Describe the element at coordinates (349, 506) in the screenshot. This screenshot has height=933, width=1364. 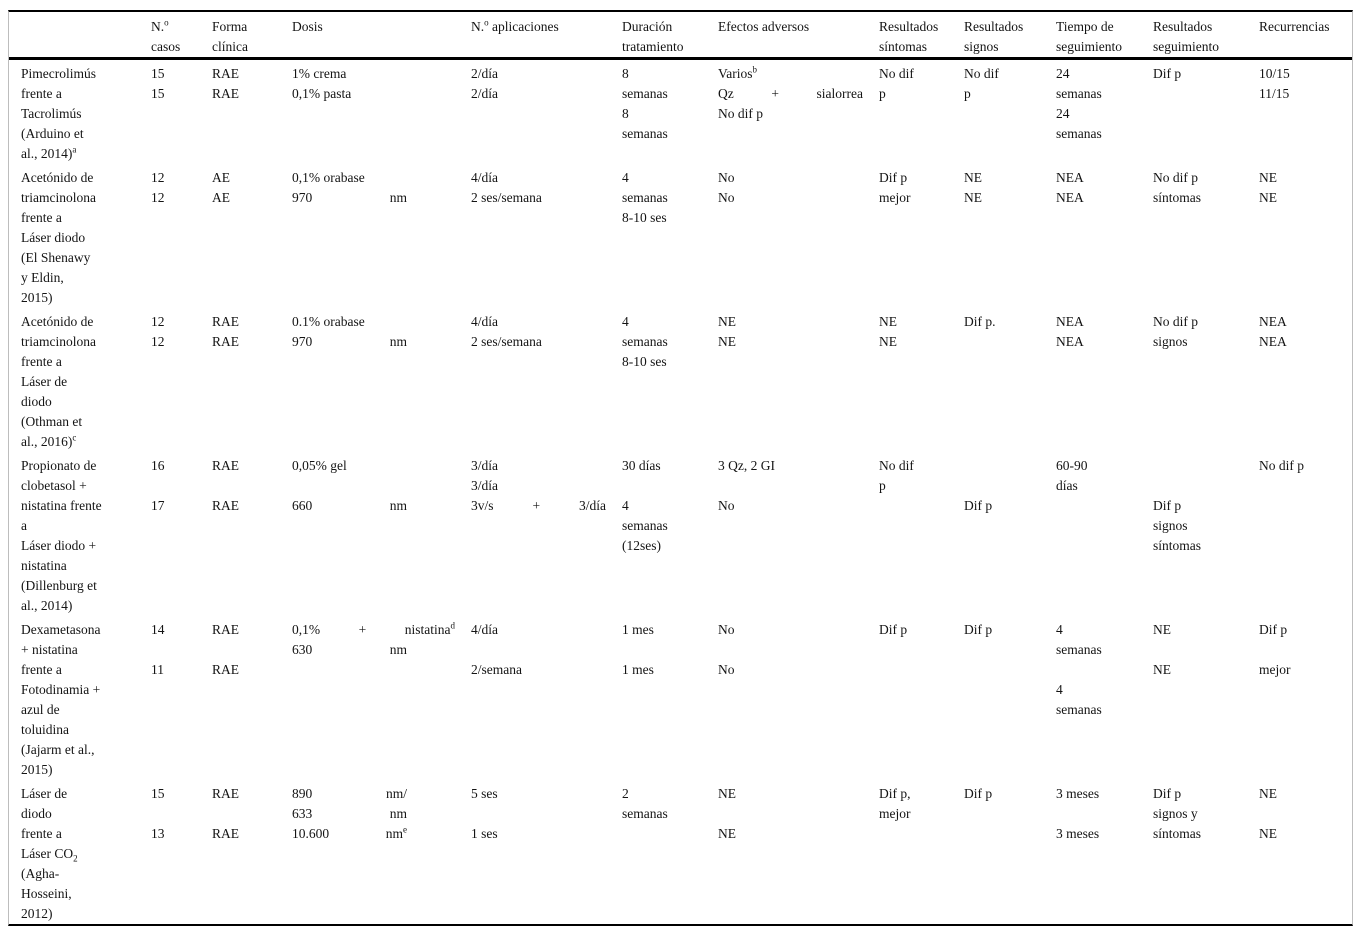
I see `cell-line: 660 nm` at that location.